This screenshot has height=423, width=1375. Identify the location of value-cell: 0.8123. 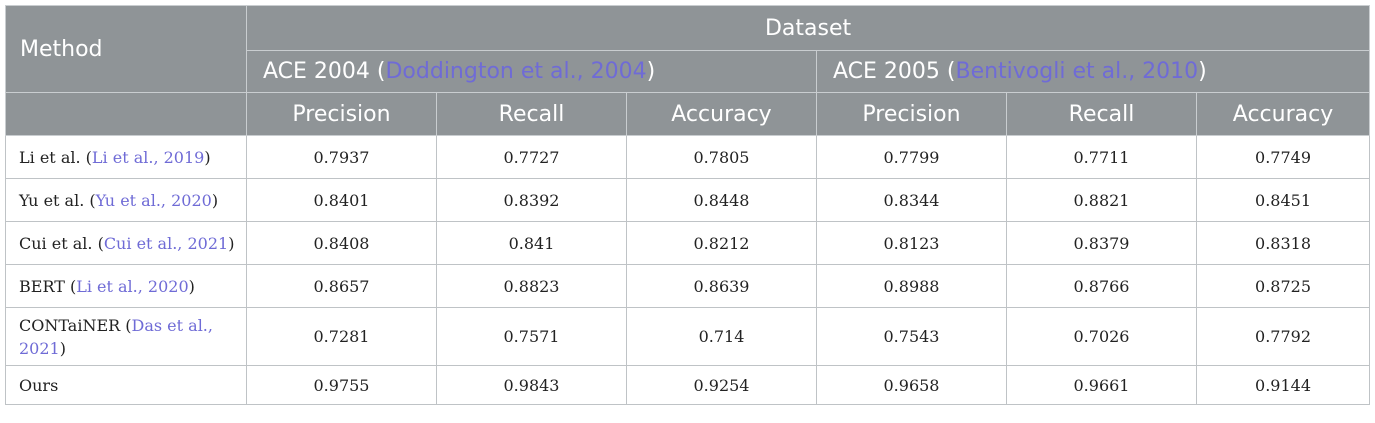
(911, 243).